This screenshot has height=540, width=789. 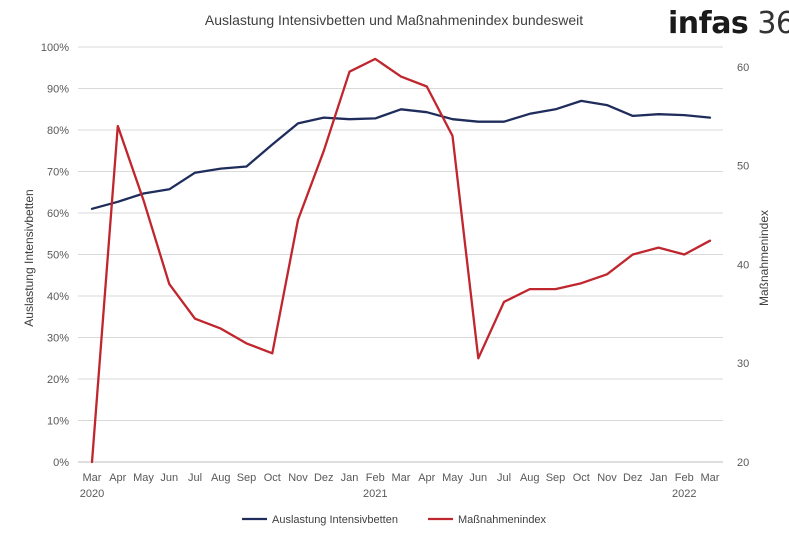 What do you see at coordinates (58, 214) in the screenshot?
I see `left-tick-label: 60%` at bounding box center [58, 214].